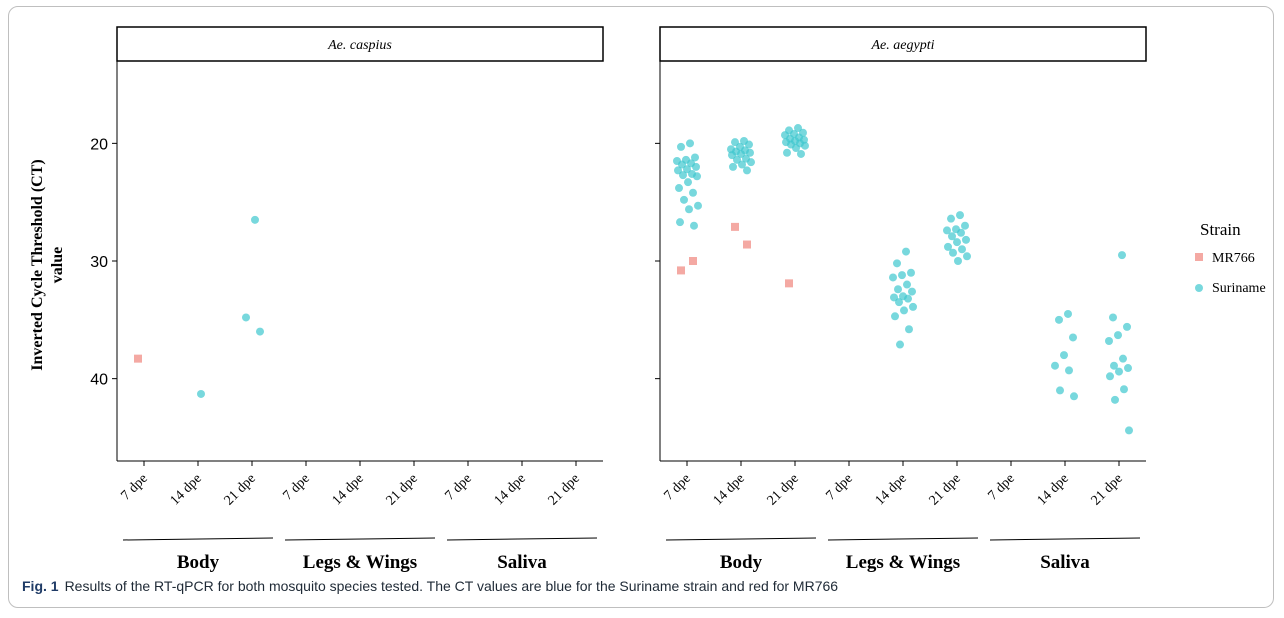 The width and height of the screenshot is (1284, 618). I want to click on y-axis-title-line-1: Inverted Cycle Threshold (CT), so click(37, 264).